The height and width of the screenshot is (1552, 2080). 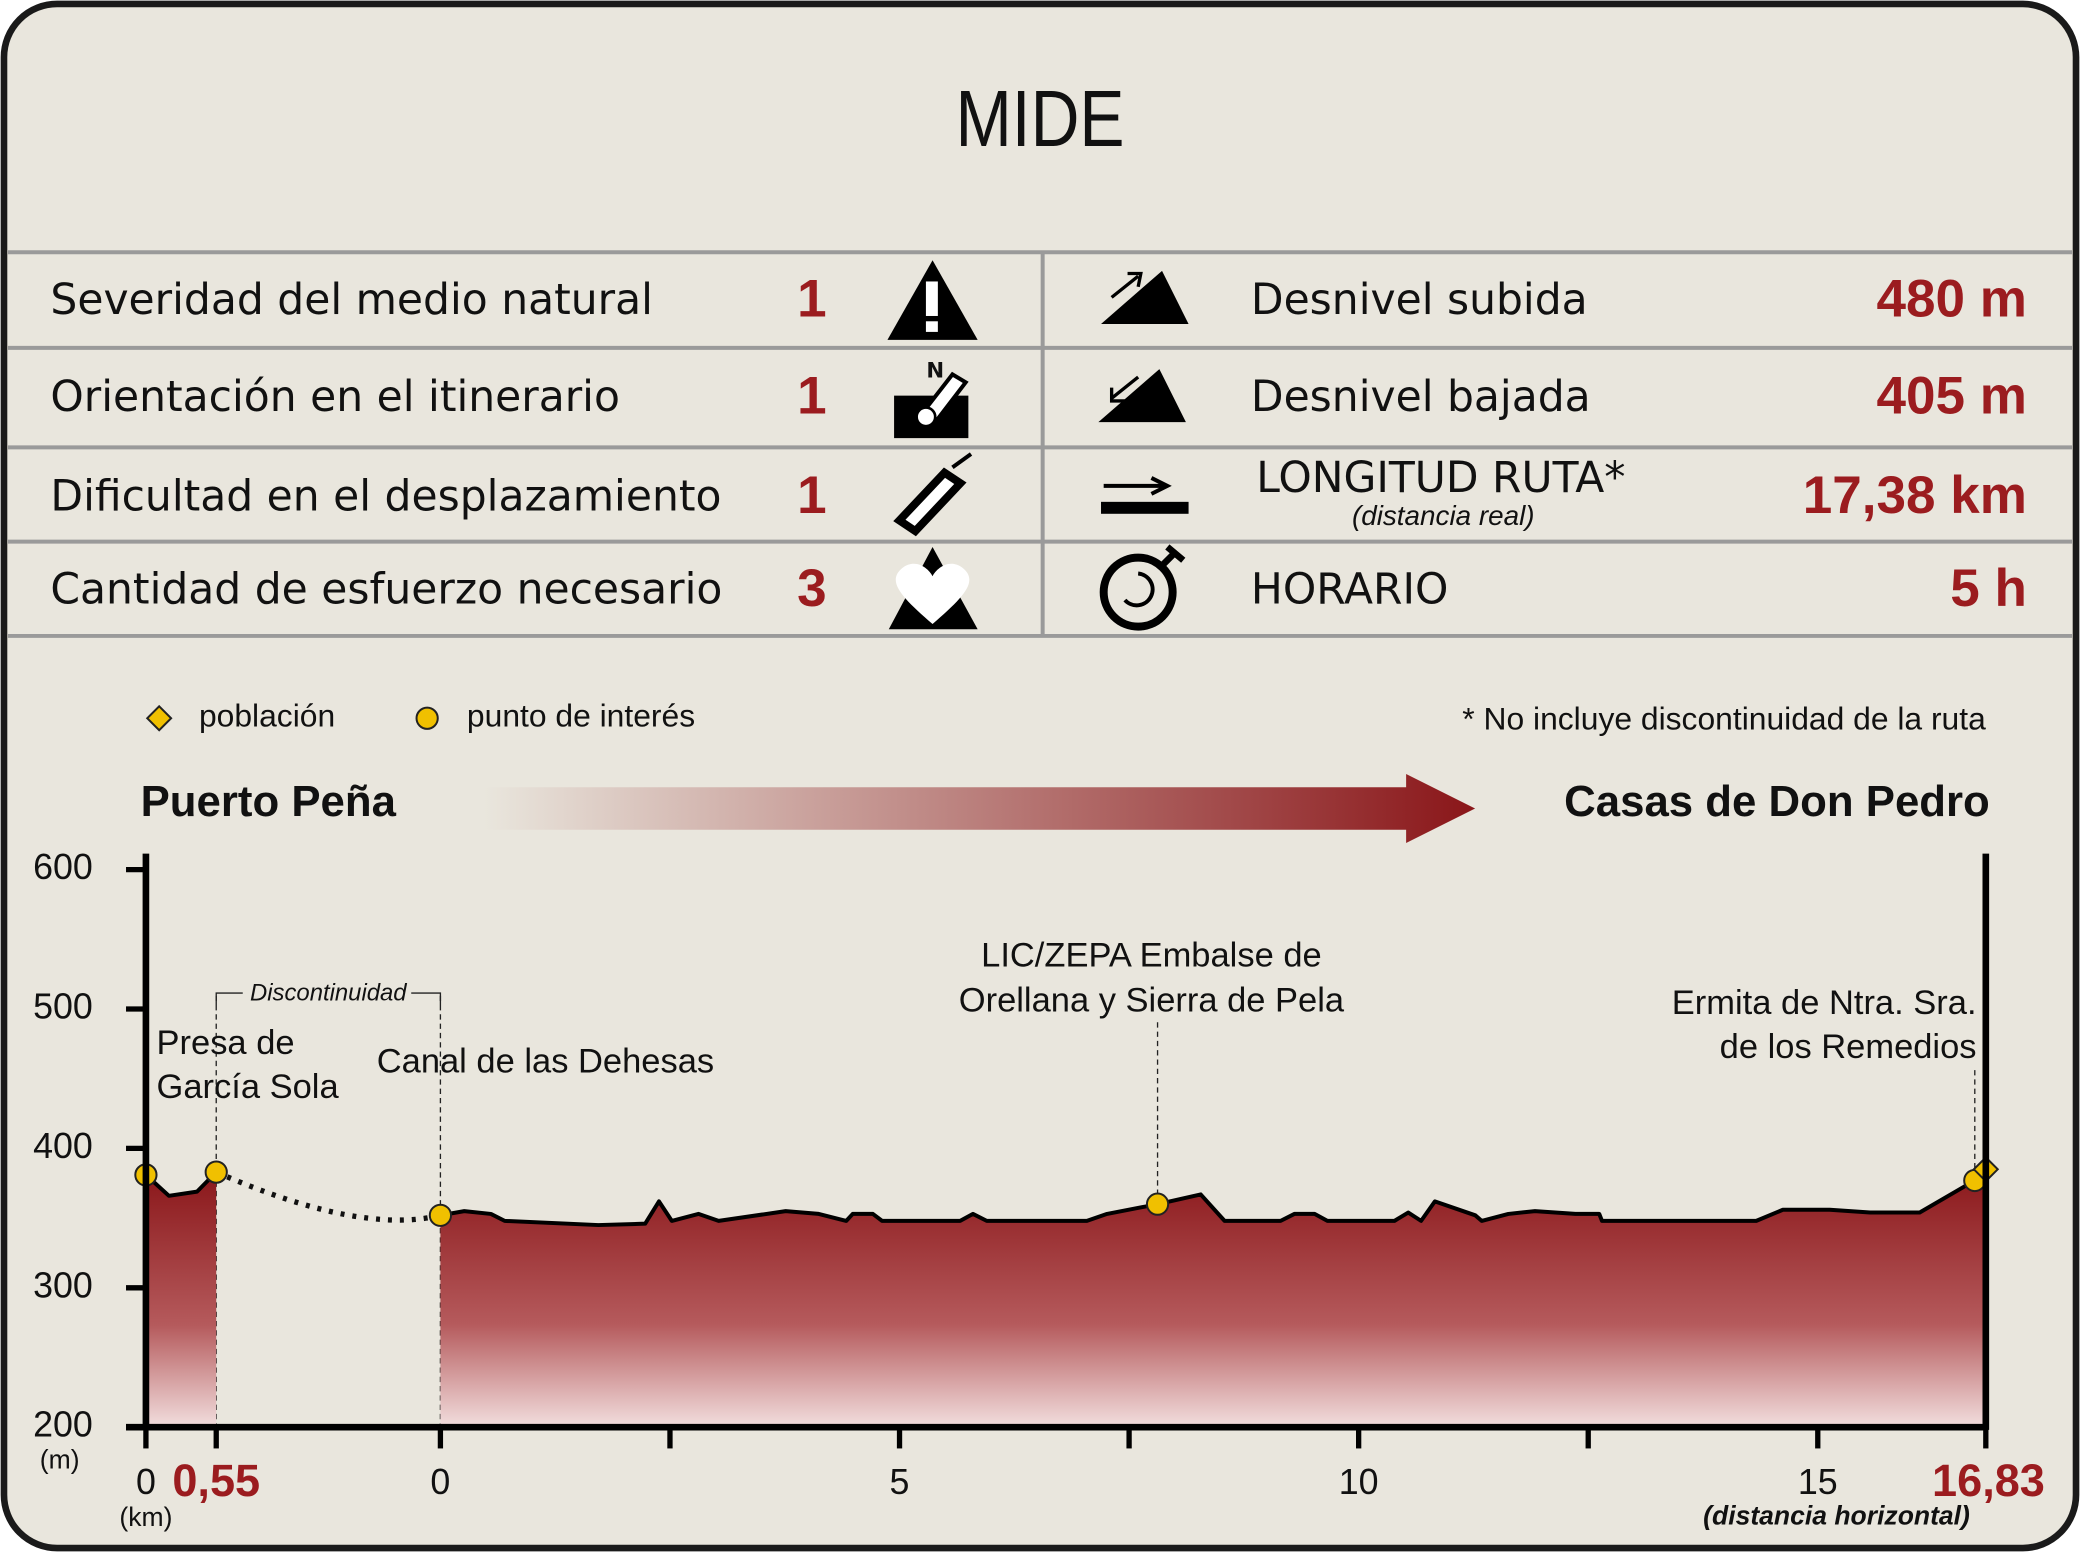 I want to click on route-label: LONGITUD RUTA*, so click(x=1440, y=478).